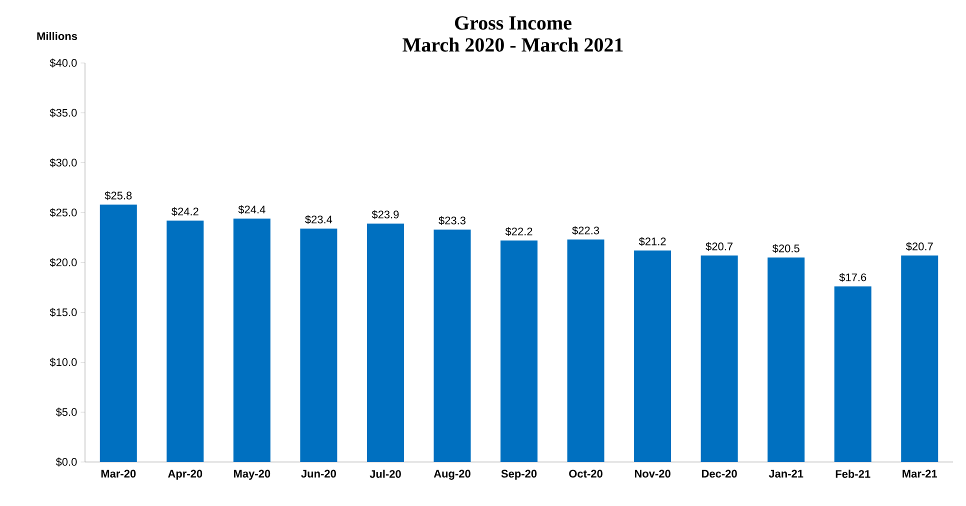 This screenshot has height=506, width=966. What do you see at coordinates (66, 412) in the screenshot?
I see `y-tick-label: $5.0` at bounding box center [66, 412].